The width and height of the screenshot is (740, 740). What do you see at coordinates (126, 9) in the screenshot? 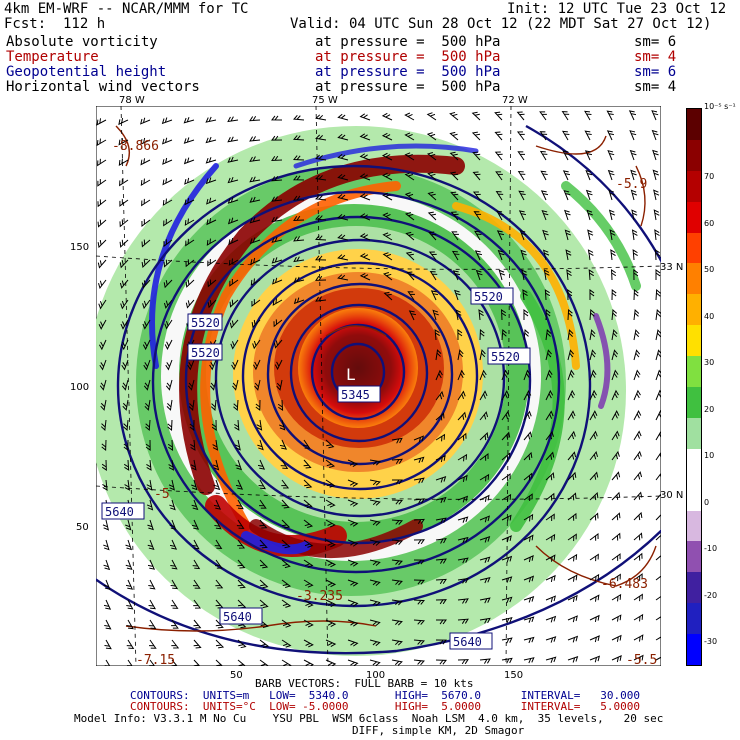
I see `model-title: 4km EM-WRF -- NCAR/MMM for TC` at bounding box center [126, 9].